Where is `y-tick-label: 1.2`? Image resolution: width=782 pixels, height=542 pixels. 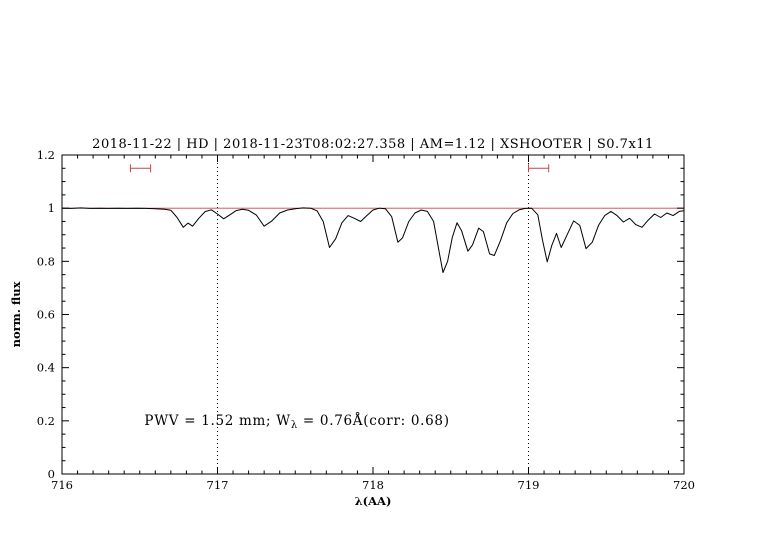 y-tick-label: 1.2 is located at coordinates (46, 155).